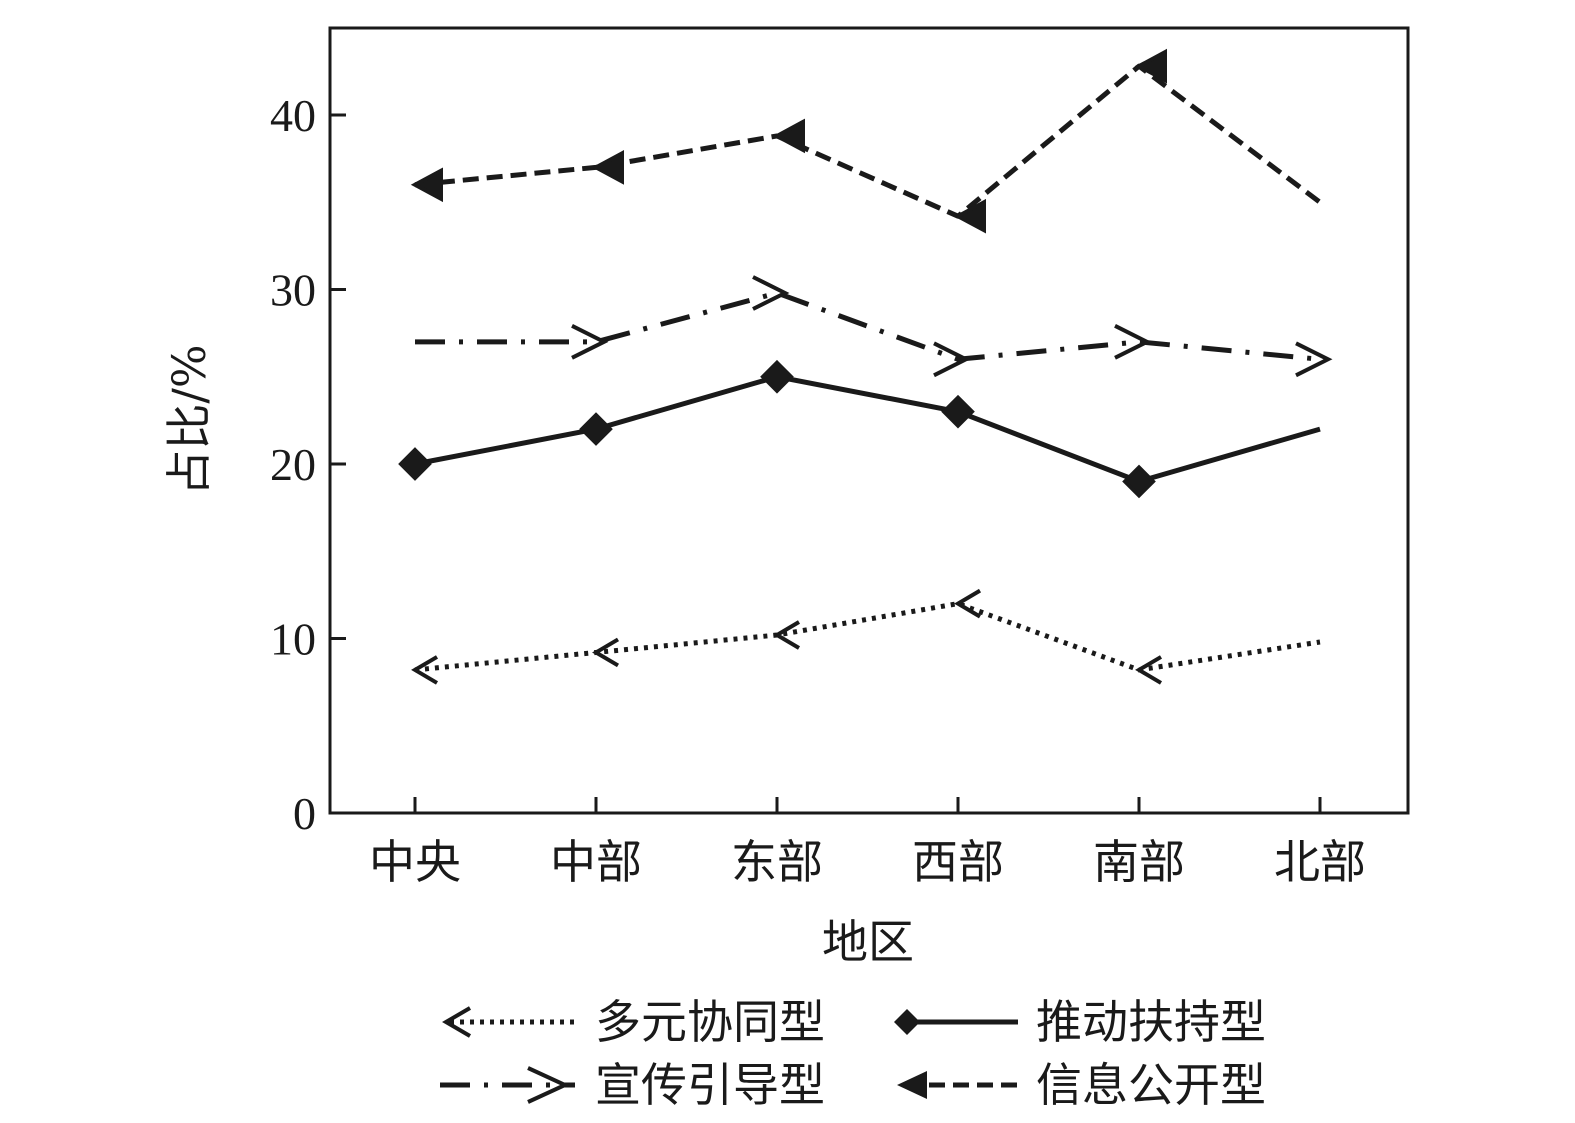  Describe the element at coordinates (457, 1022) in the screenshot. I see `legend-marker-duoyuan` at that location.